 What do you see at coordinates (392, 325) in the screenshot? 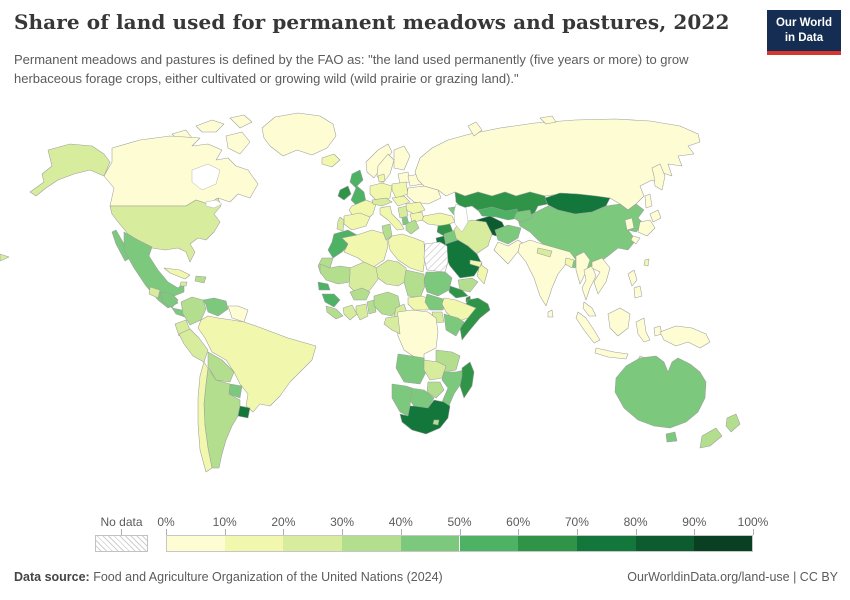
I see `country-gabon-congo` at bounding box center [392, 325].